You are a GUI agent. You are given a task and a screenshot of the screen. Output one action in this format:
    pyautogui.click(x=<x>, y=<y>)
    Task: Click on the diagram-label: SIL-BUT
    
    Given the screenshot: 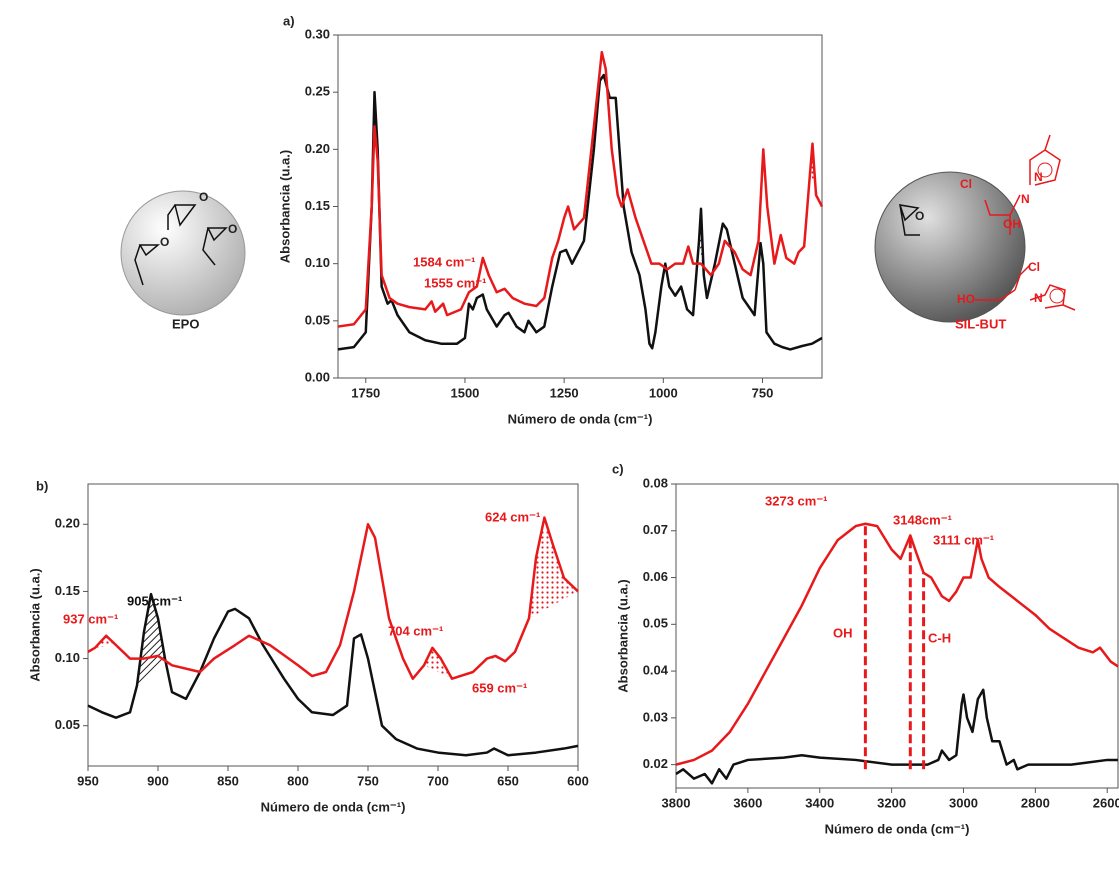 What is the action you would take?
    pyautogui.click(x=980, y=323)
    